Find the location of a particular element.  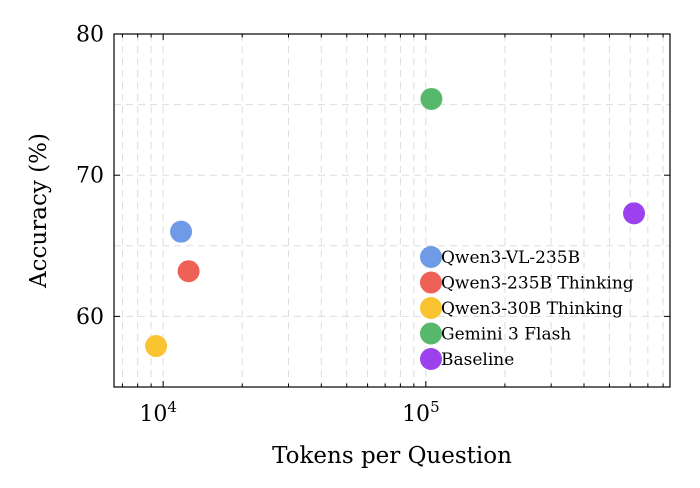

y-axis-label: Accuracy (%) is located at coordinates (39, 211).